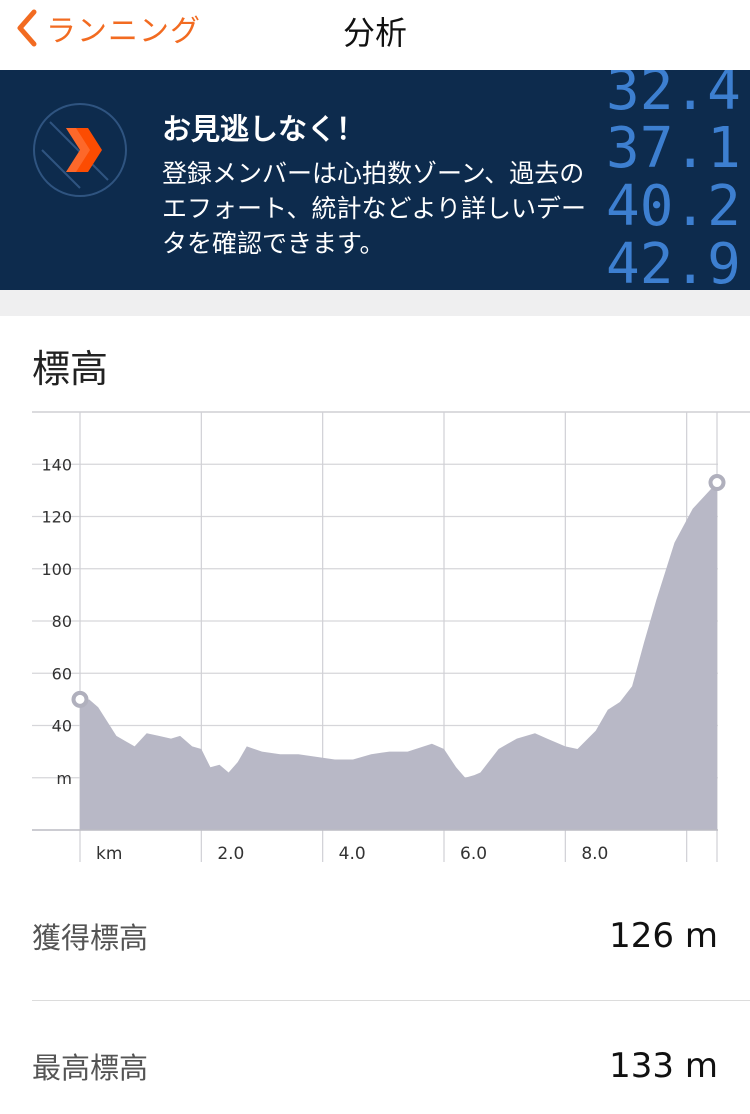 Image resolution: width=750 pixels, height=1114 pixels. I want to click on stat-row-elevation-gain: 獲得標高 126 m, so click(375, 936).